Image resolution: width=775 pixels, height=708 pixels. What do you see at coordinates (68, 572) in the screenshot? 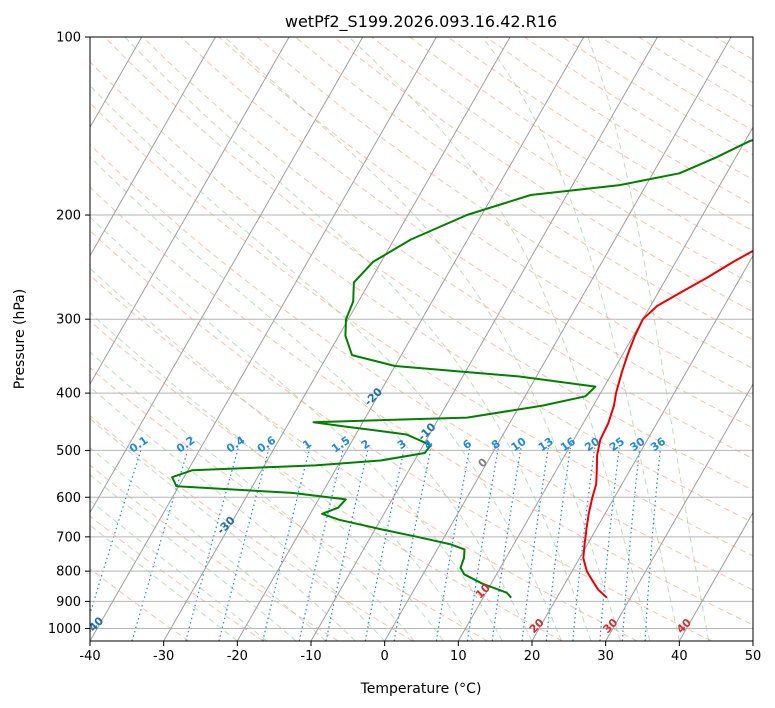
I see `y-tick-label: 800` at bounding box center [68, 572].